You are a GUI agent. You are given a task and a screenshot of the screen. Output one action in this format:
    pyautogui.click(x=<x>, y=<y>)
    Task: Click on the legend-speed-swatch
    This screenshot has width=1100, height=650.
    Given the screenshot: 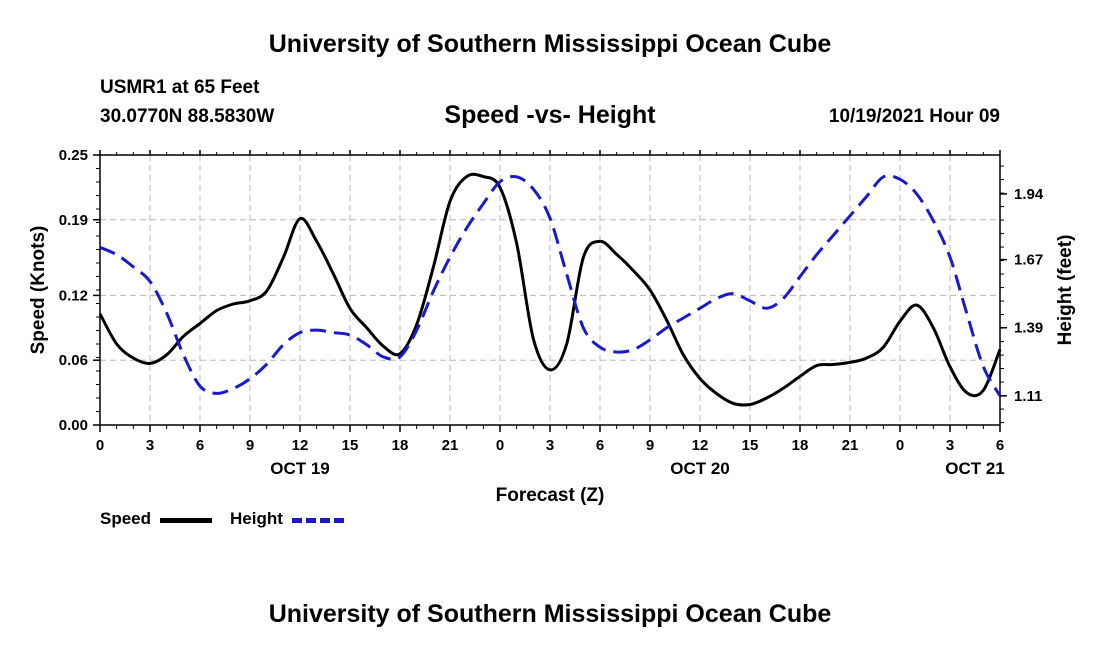 What is the action you would take?
    pyautogui.click(x=186, y=520)
    